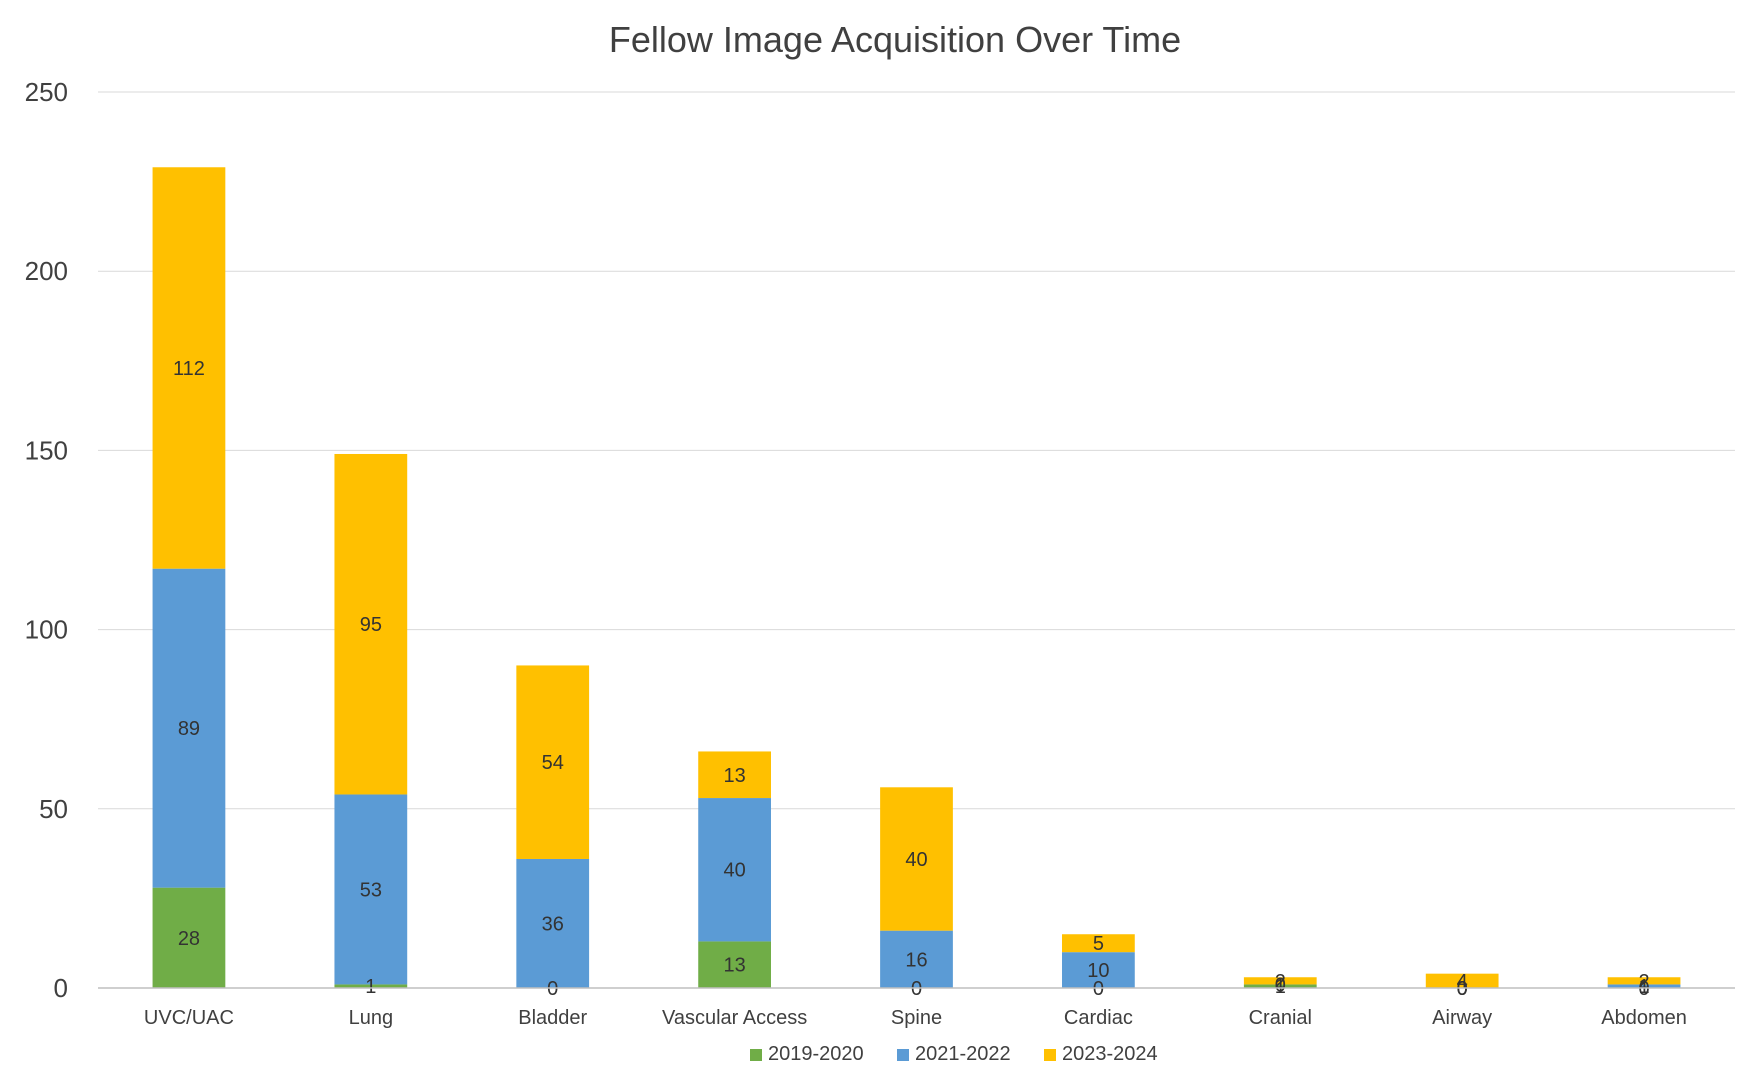 This screenshot has height=1080, width=1738. Describe the element at coordinates (1280, 1018) in the screenshot. I see `x-category-label: Cranial` at that location.